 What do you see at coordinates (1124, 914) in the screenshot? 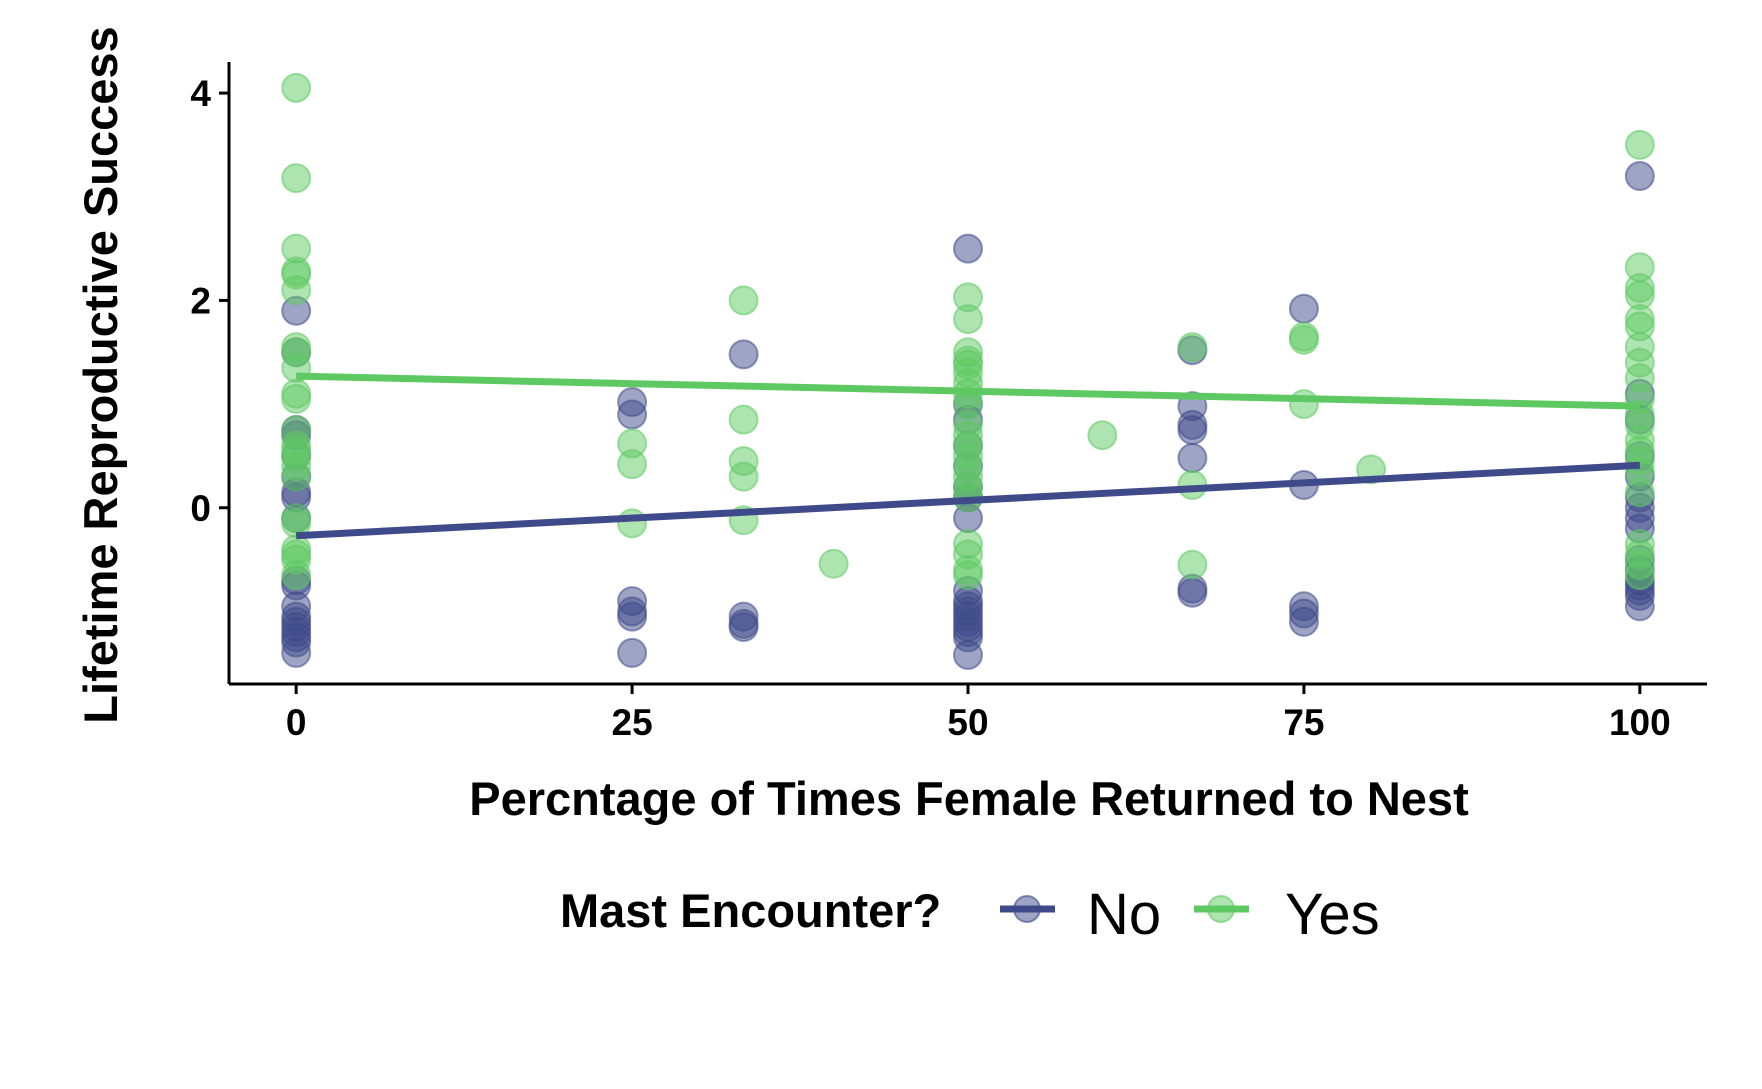
I see `legend-label-no: No` at bounding box center [1124, 914].